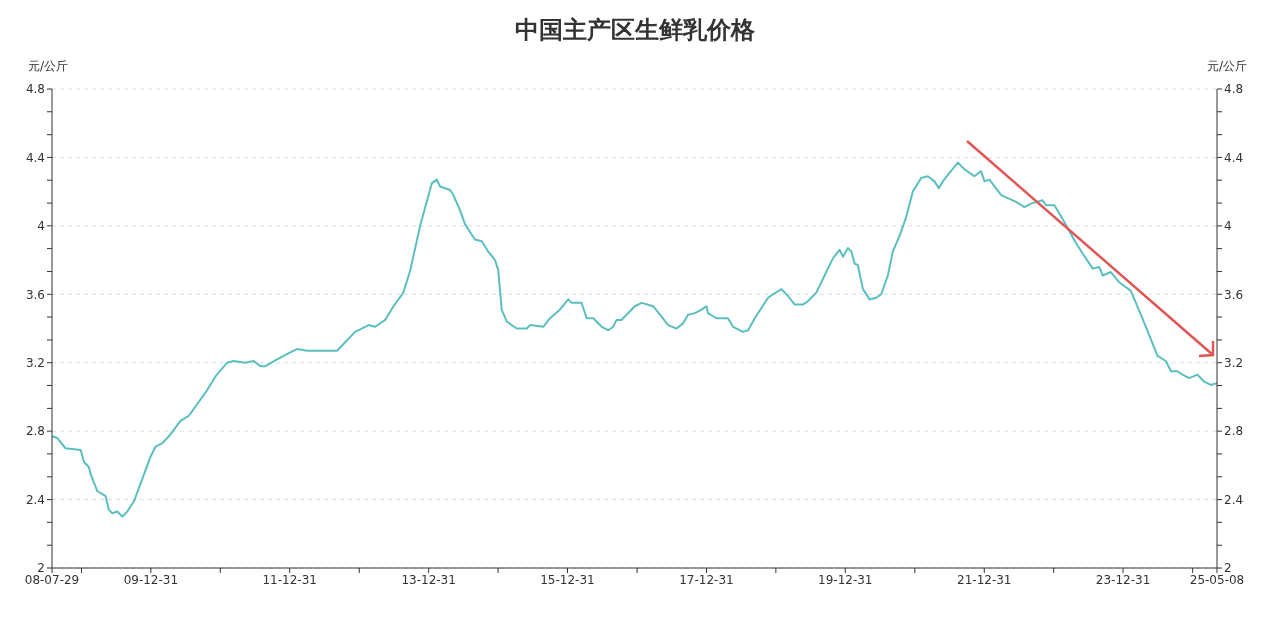 The height and width of the screenshot is (630, 1269). Describe the element at coordinates (1123, 579) in the screenshot. I see `x-tick-label: 23-12-31` at that location.